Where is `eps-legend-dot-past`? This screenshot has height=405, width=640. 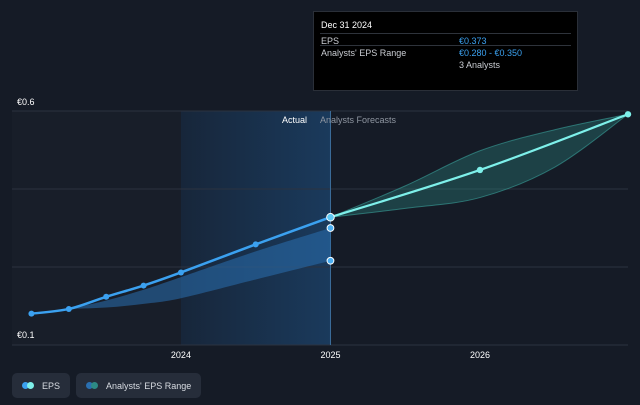
eps-legend-dot-past is located at coordinates (25, 385).